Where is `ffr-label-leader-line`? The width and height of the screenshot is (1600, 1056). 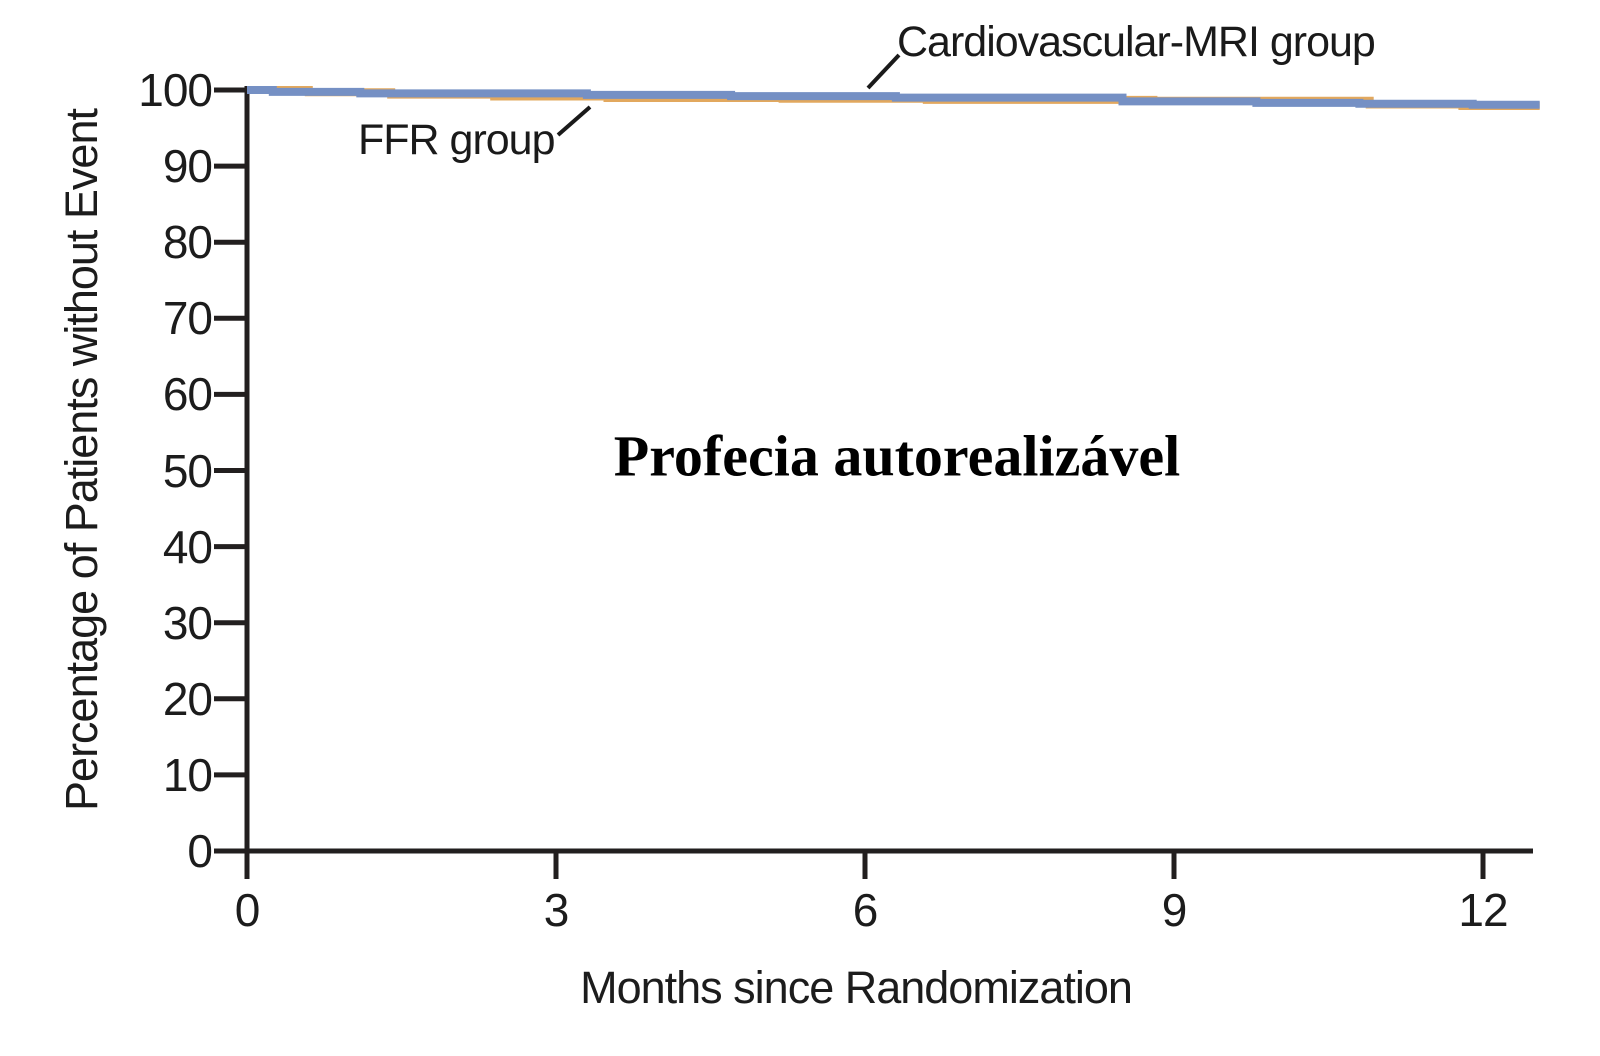
ffr-label-leader-line is located at coordinates (574, 121).